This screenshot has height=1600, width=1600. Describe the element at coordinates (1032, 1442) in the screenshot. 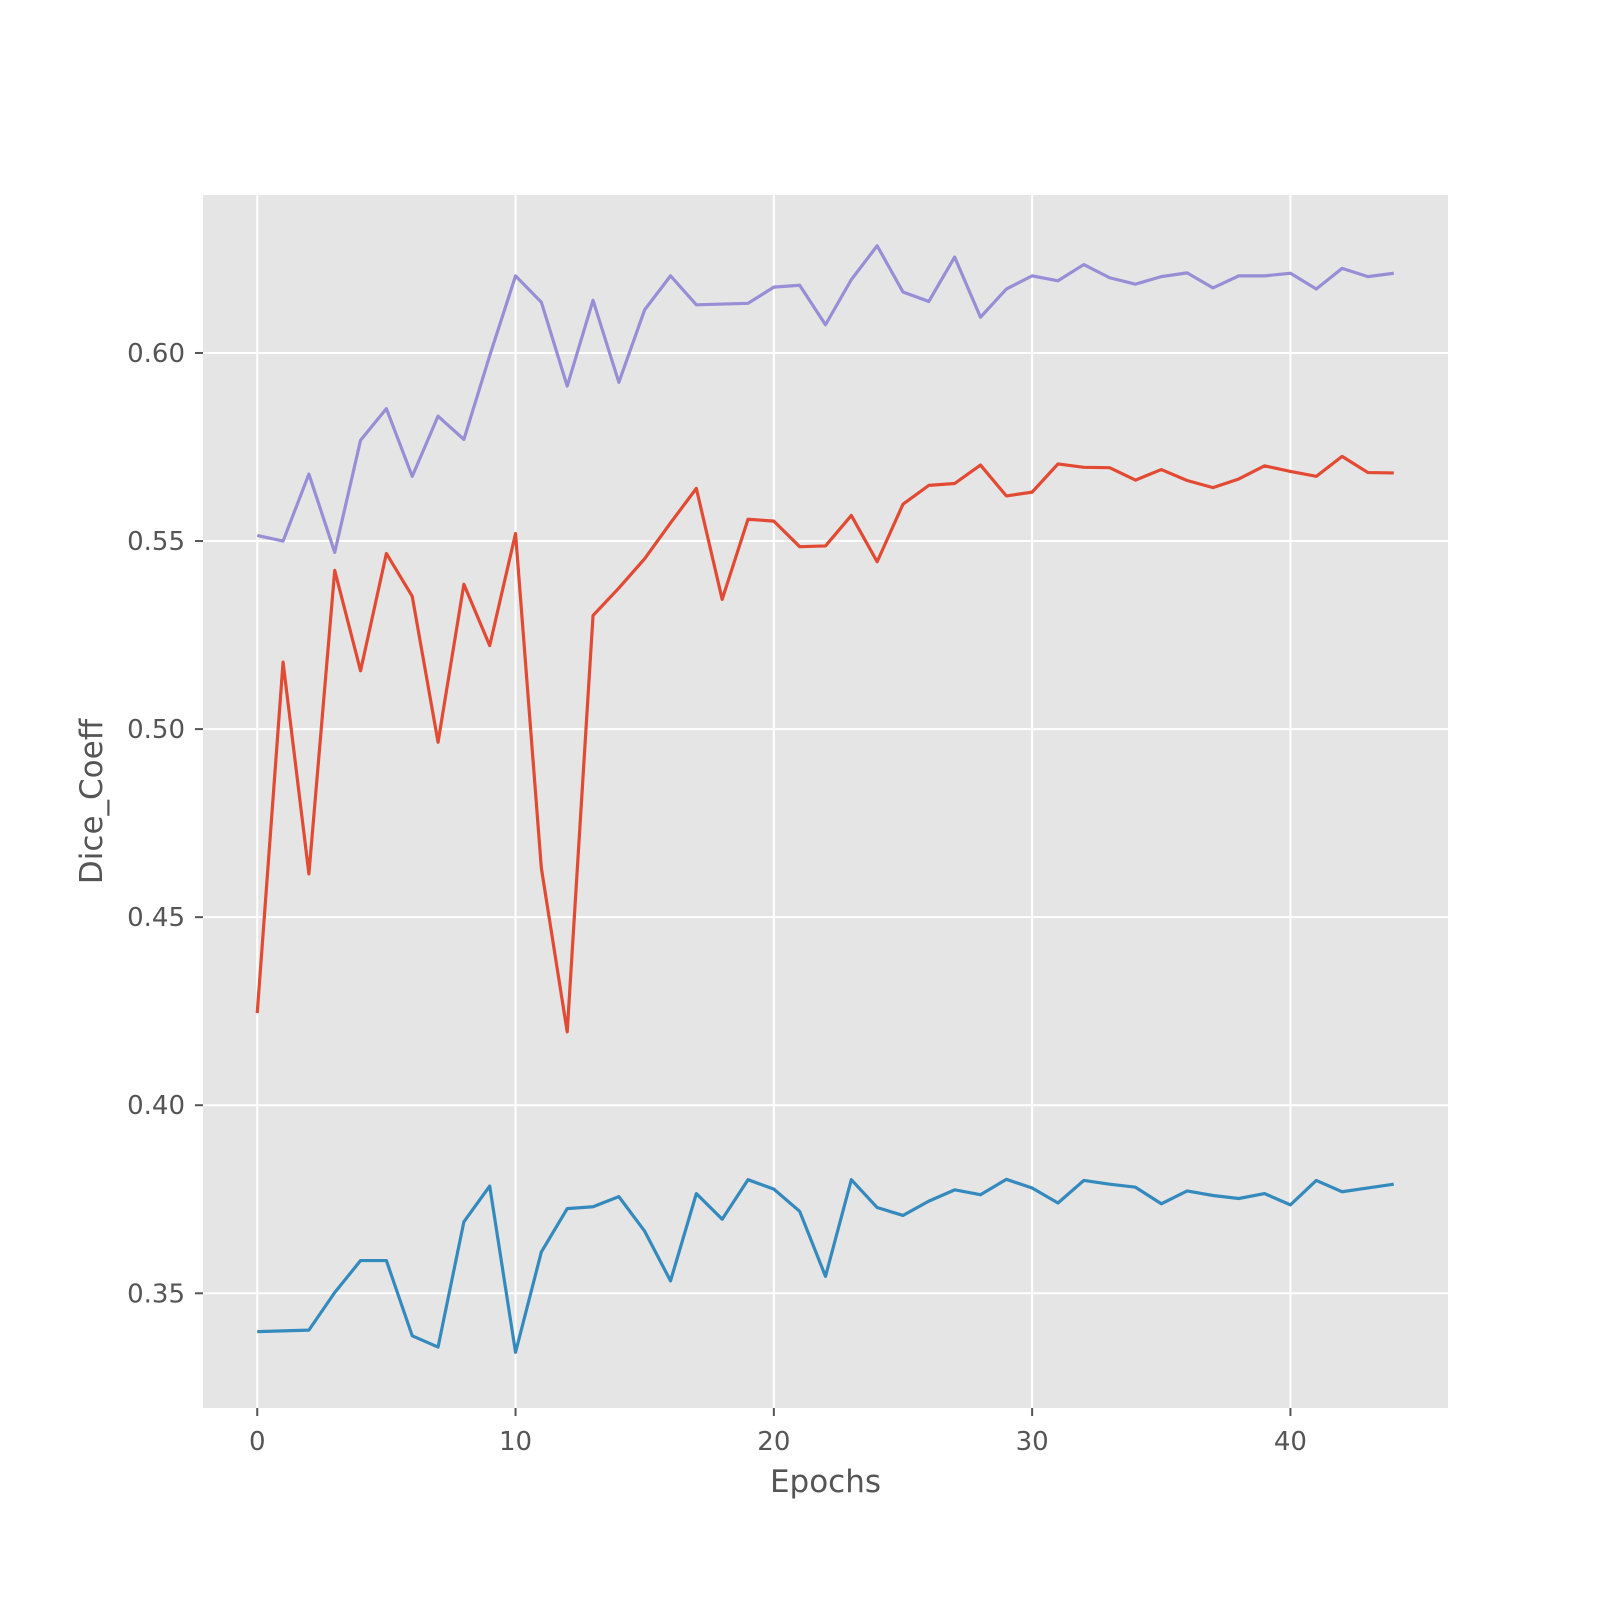

I see `x-tick-label: 30` at that location.